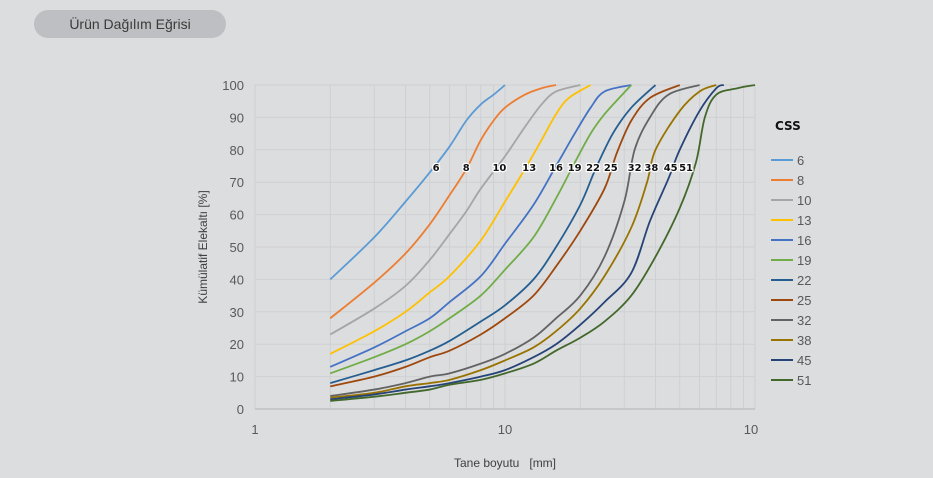 The height and width of the screenshot is (478, 933). I want to click on curve-label-45: 45, so click(671, 168).